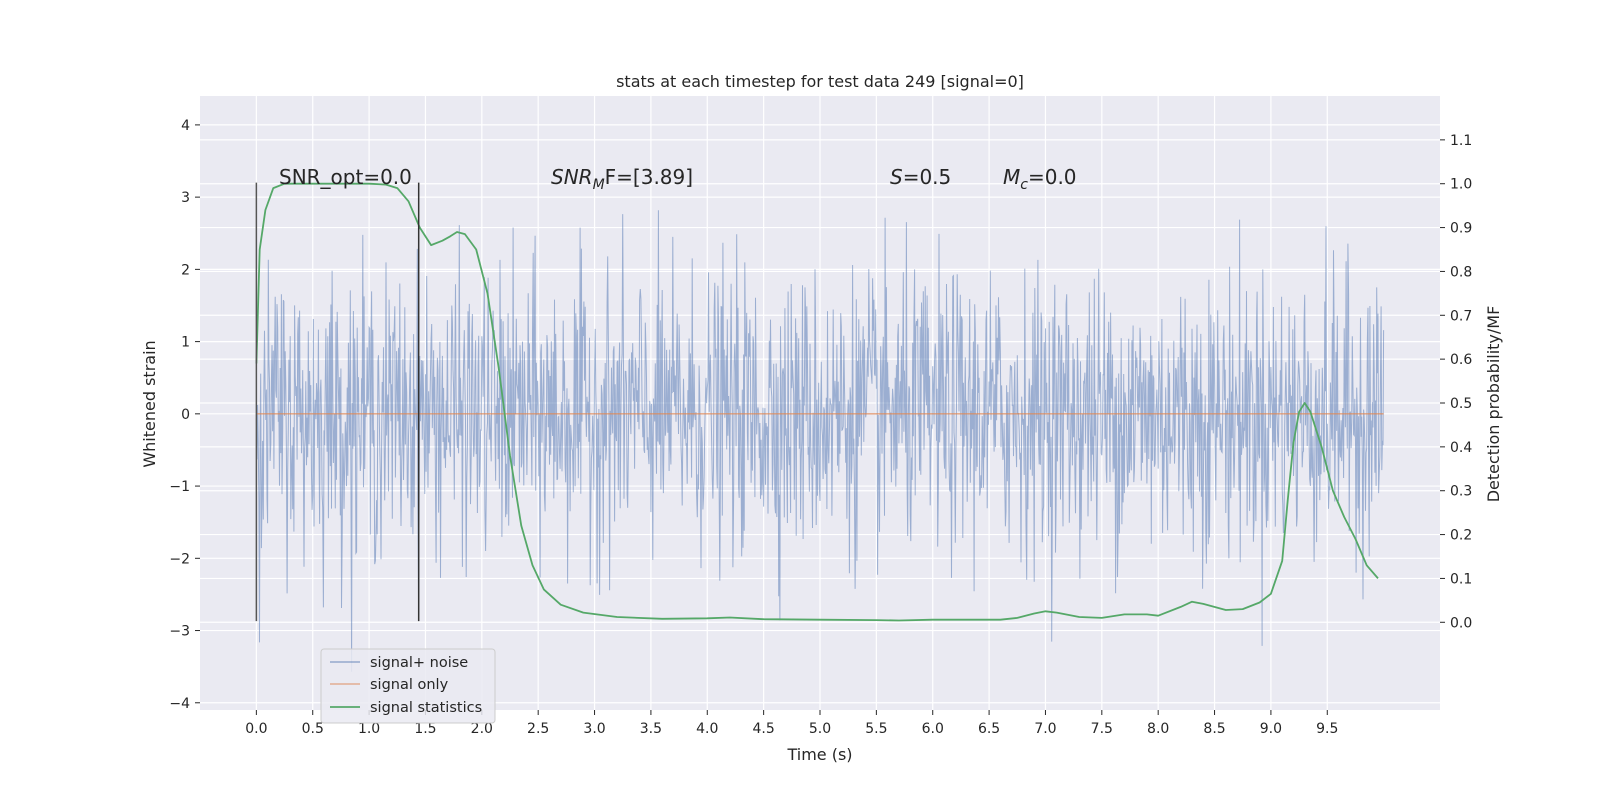 This screenshot has height=800, width=1600. Describe the element at coordinates (933, 729) in the screenshot. I see `x-tick-label: 6.0` at that location.